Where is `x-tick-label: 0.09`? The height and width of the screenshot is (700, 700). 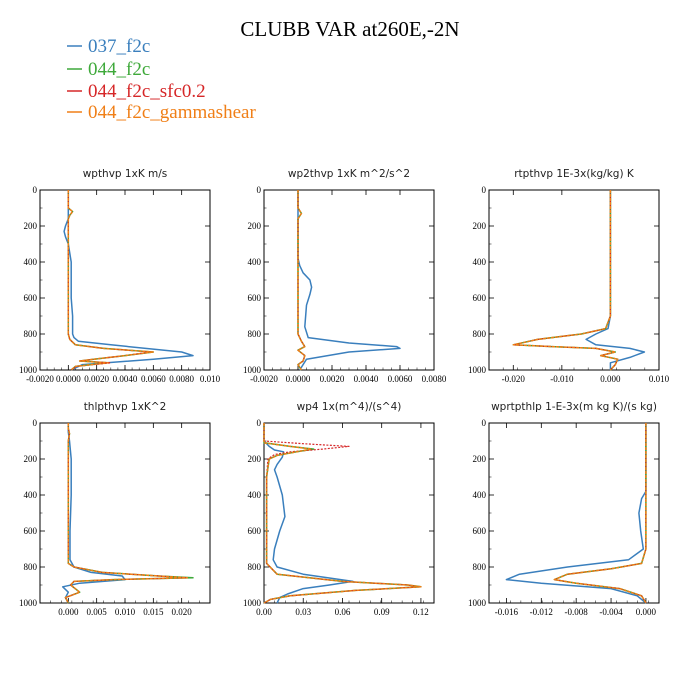 x-tick-label: 0.09 is located at coordinates (382, 612).